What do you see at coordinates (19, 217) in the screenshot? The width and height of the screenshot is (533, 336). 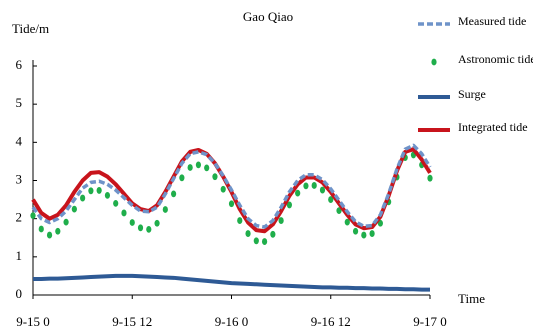 I see `y-tick-label: 2` at bounding box center [19, 217].